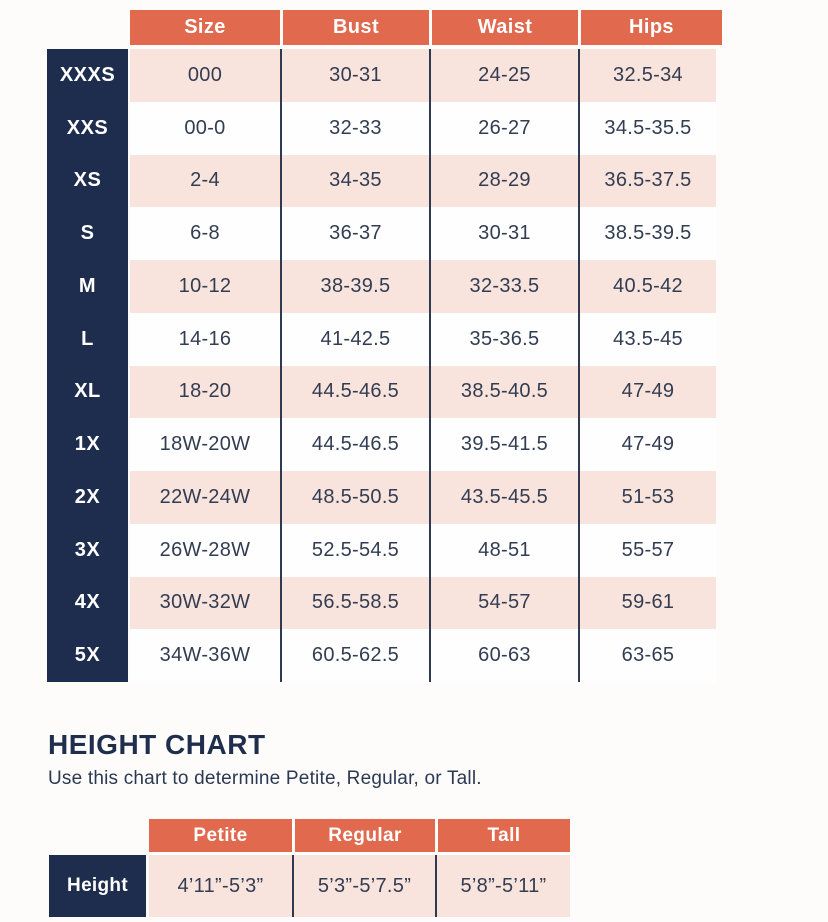  I want to click on table-row-2x: 22W-24W 48.5-50.5 43.5-45.5 51-53, so click(423, 497).